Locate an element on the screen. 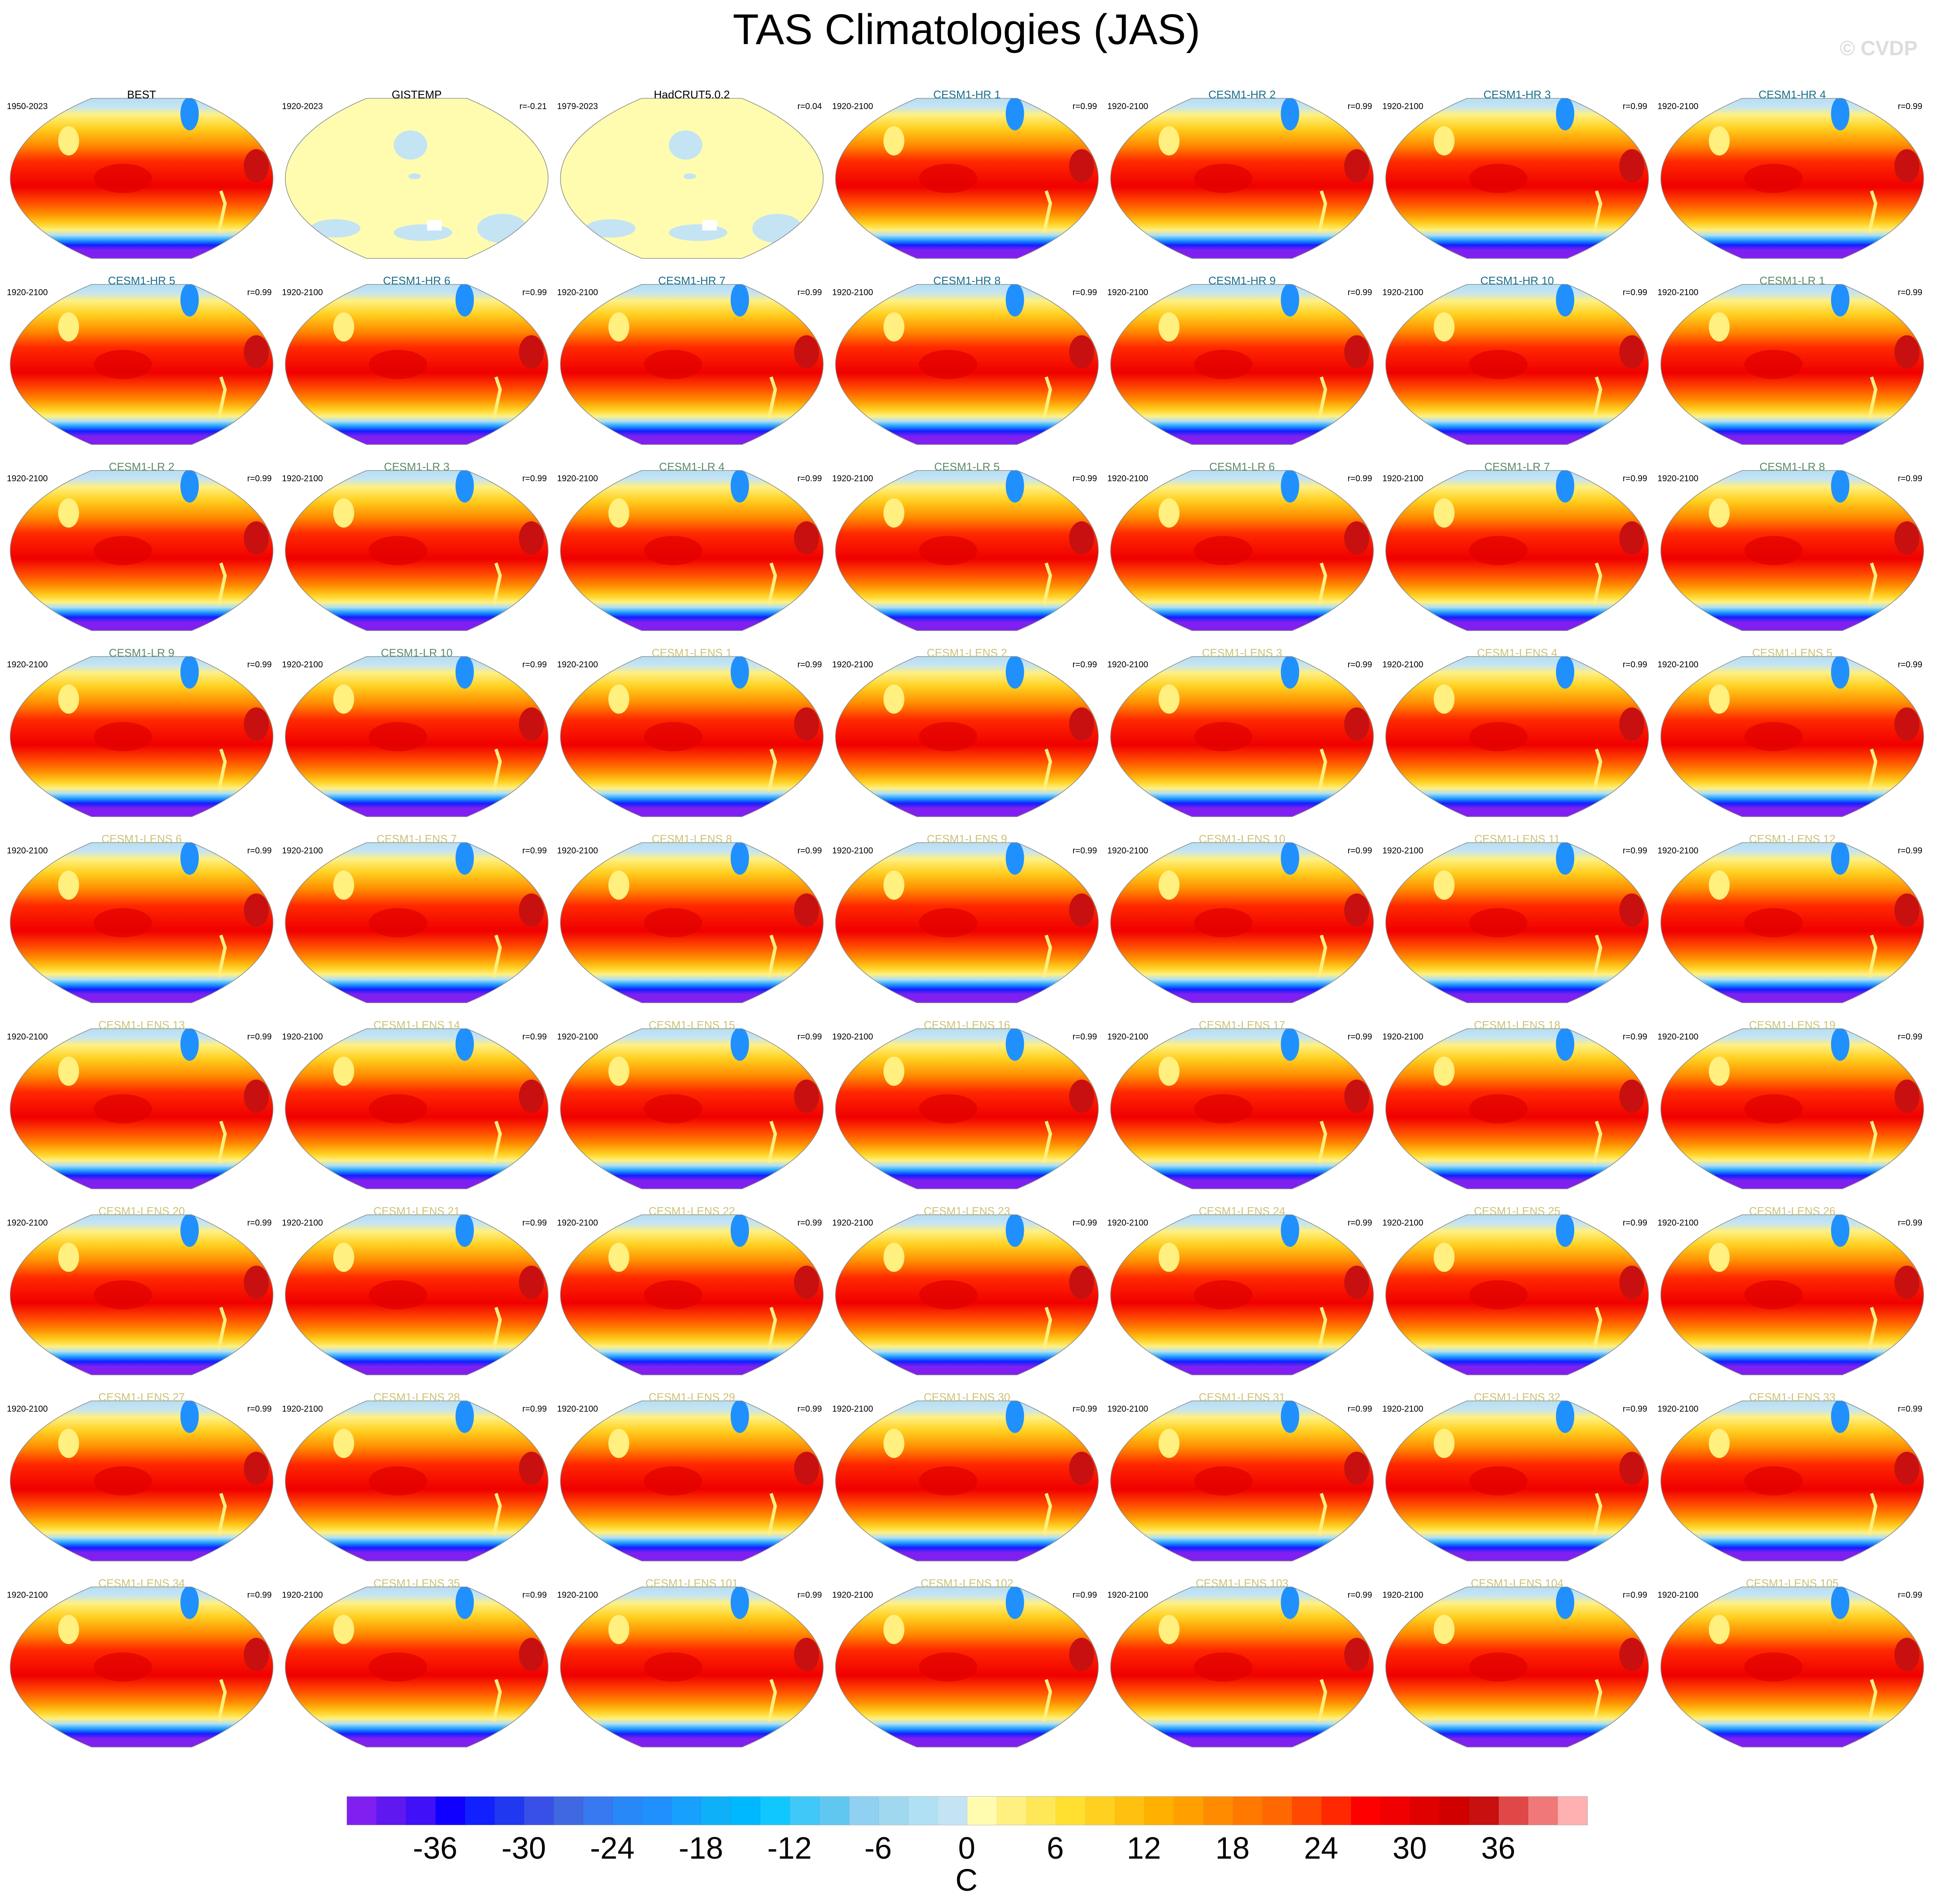 Image resolution: width=1933 pixels, height=1904 pixels. map-panel: CESM1-LENS 9 1920-2100 r=0.99 is located at coordinates (969, 925).